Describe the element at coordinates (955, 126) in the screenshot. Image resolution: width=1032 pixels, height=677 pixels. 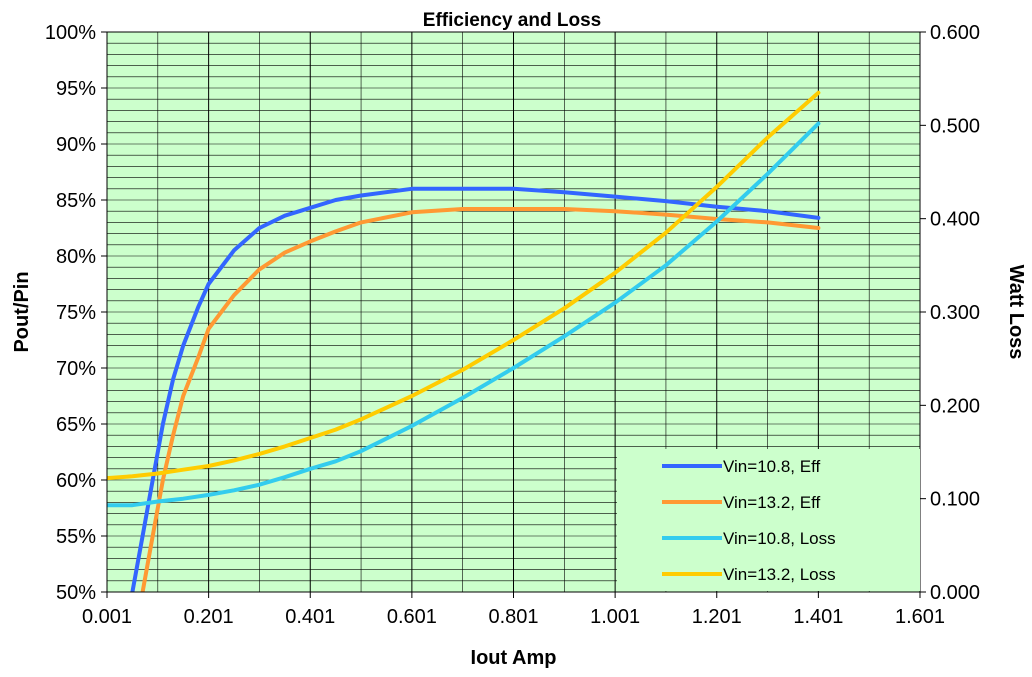
I see `y2-tick-label: 0.500` at that location.